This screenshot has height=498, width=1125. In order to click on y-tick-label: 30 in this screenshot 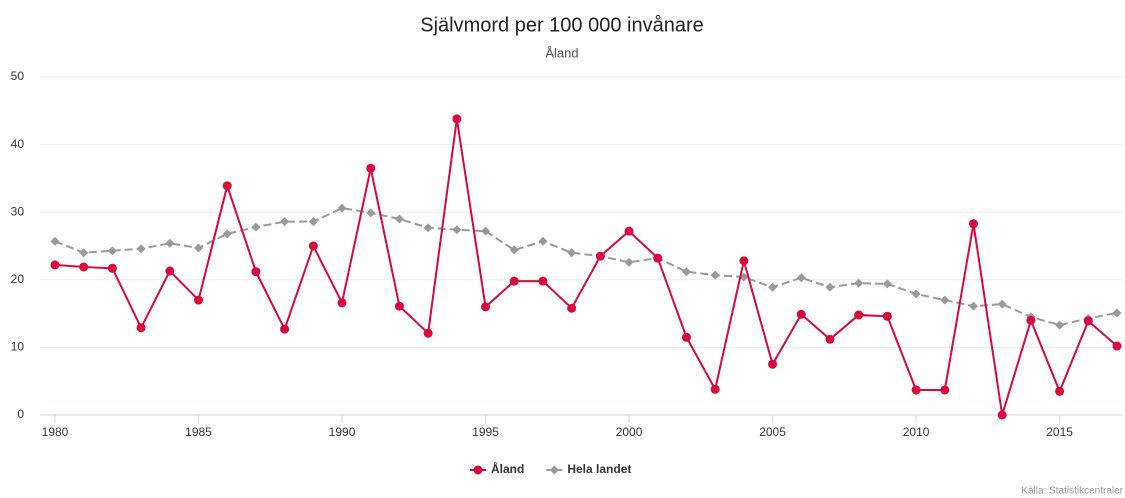, I will do `click(18, 211)`.